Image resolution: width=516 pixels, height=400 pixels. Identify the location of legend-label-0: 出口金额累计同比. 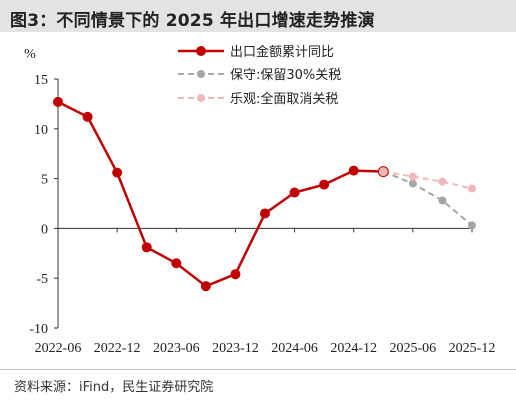
(282, 52).